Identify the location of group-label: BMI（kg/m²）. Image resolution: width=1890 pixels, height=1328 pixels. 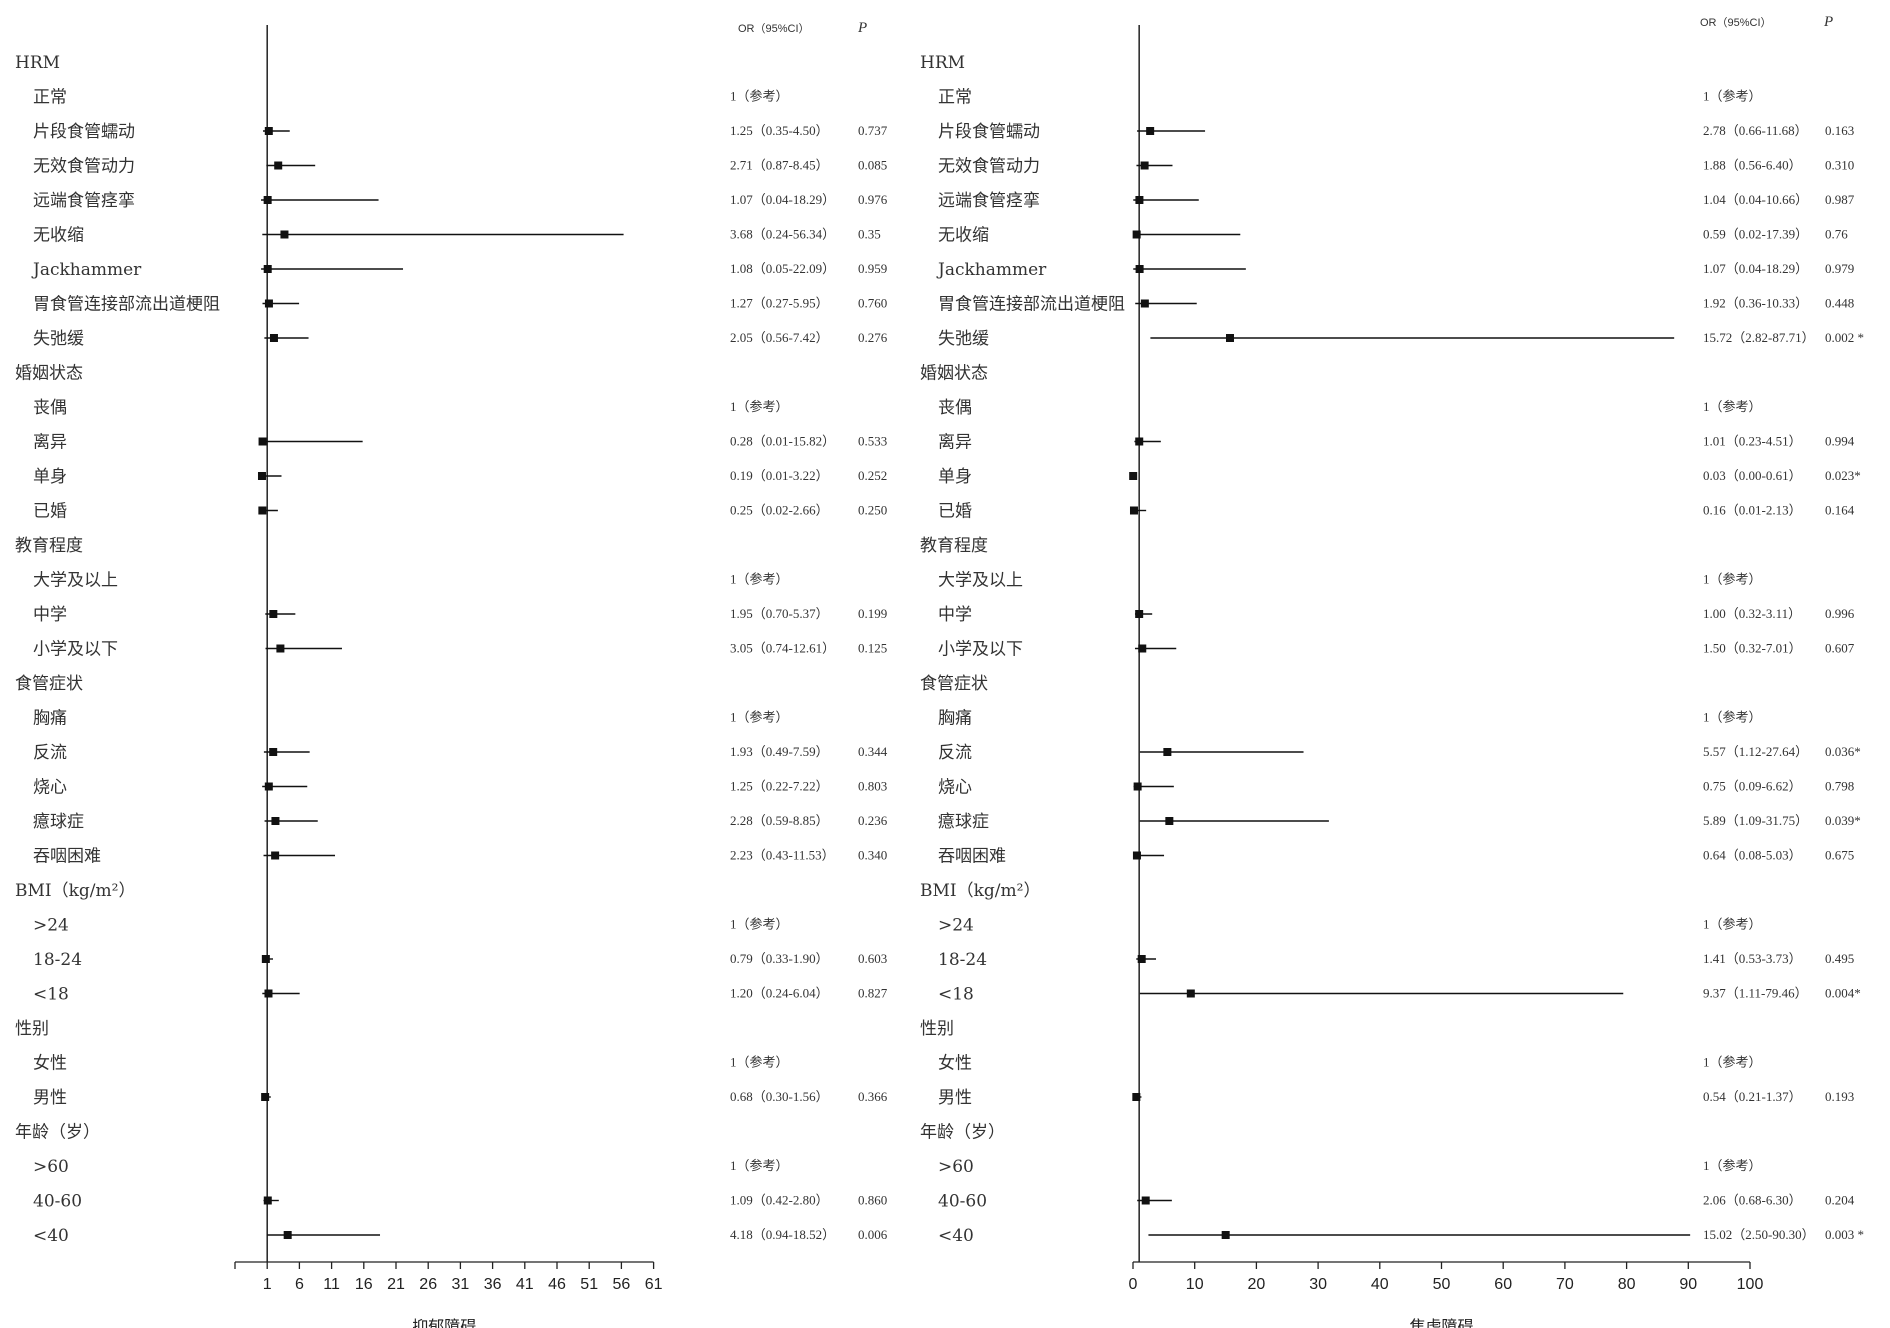
(980, 891).